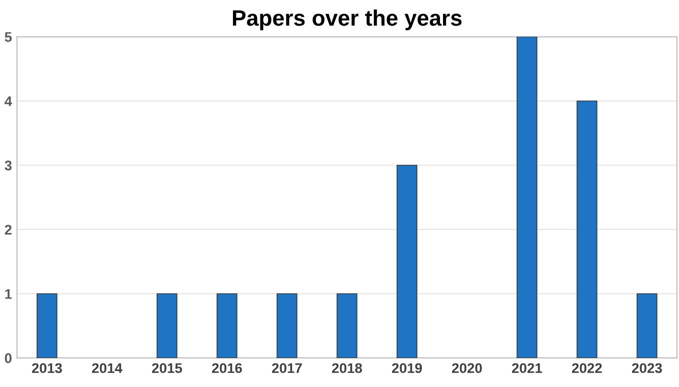 The image size is (679, 387). What do you see at coordinates (467, 368) in the screenshot?
I see `x-tick-label: 2020` at bounding box center [467, 368].